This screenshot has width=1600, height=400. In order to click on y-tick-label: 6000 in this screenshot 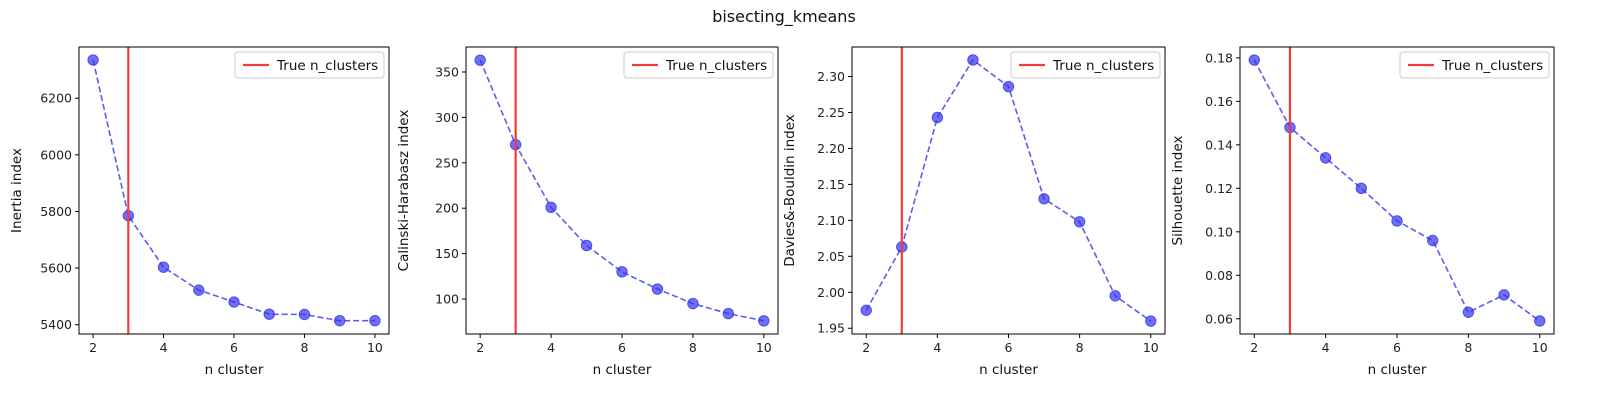, I will do `click(56, 154)`.